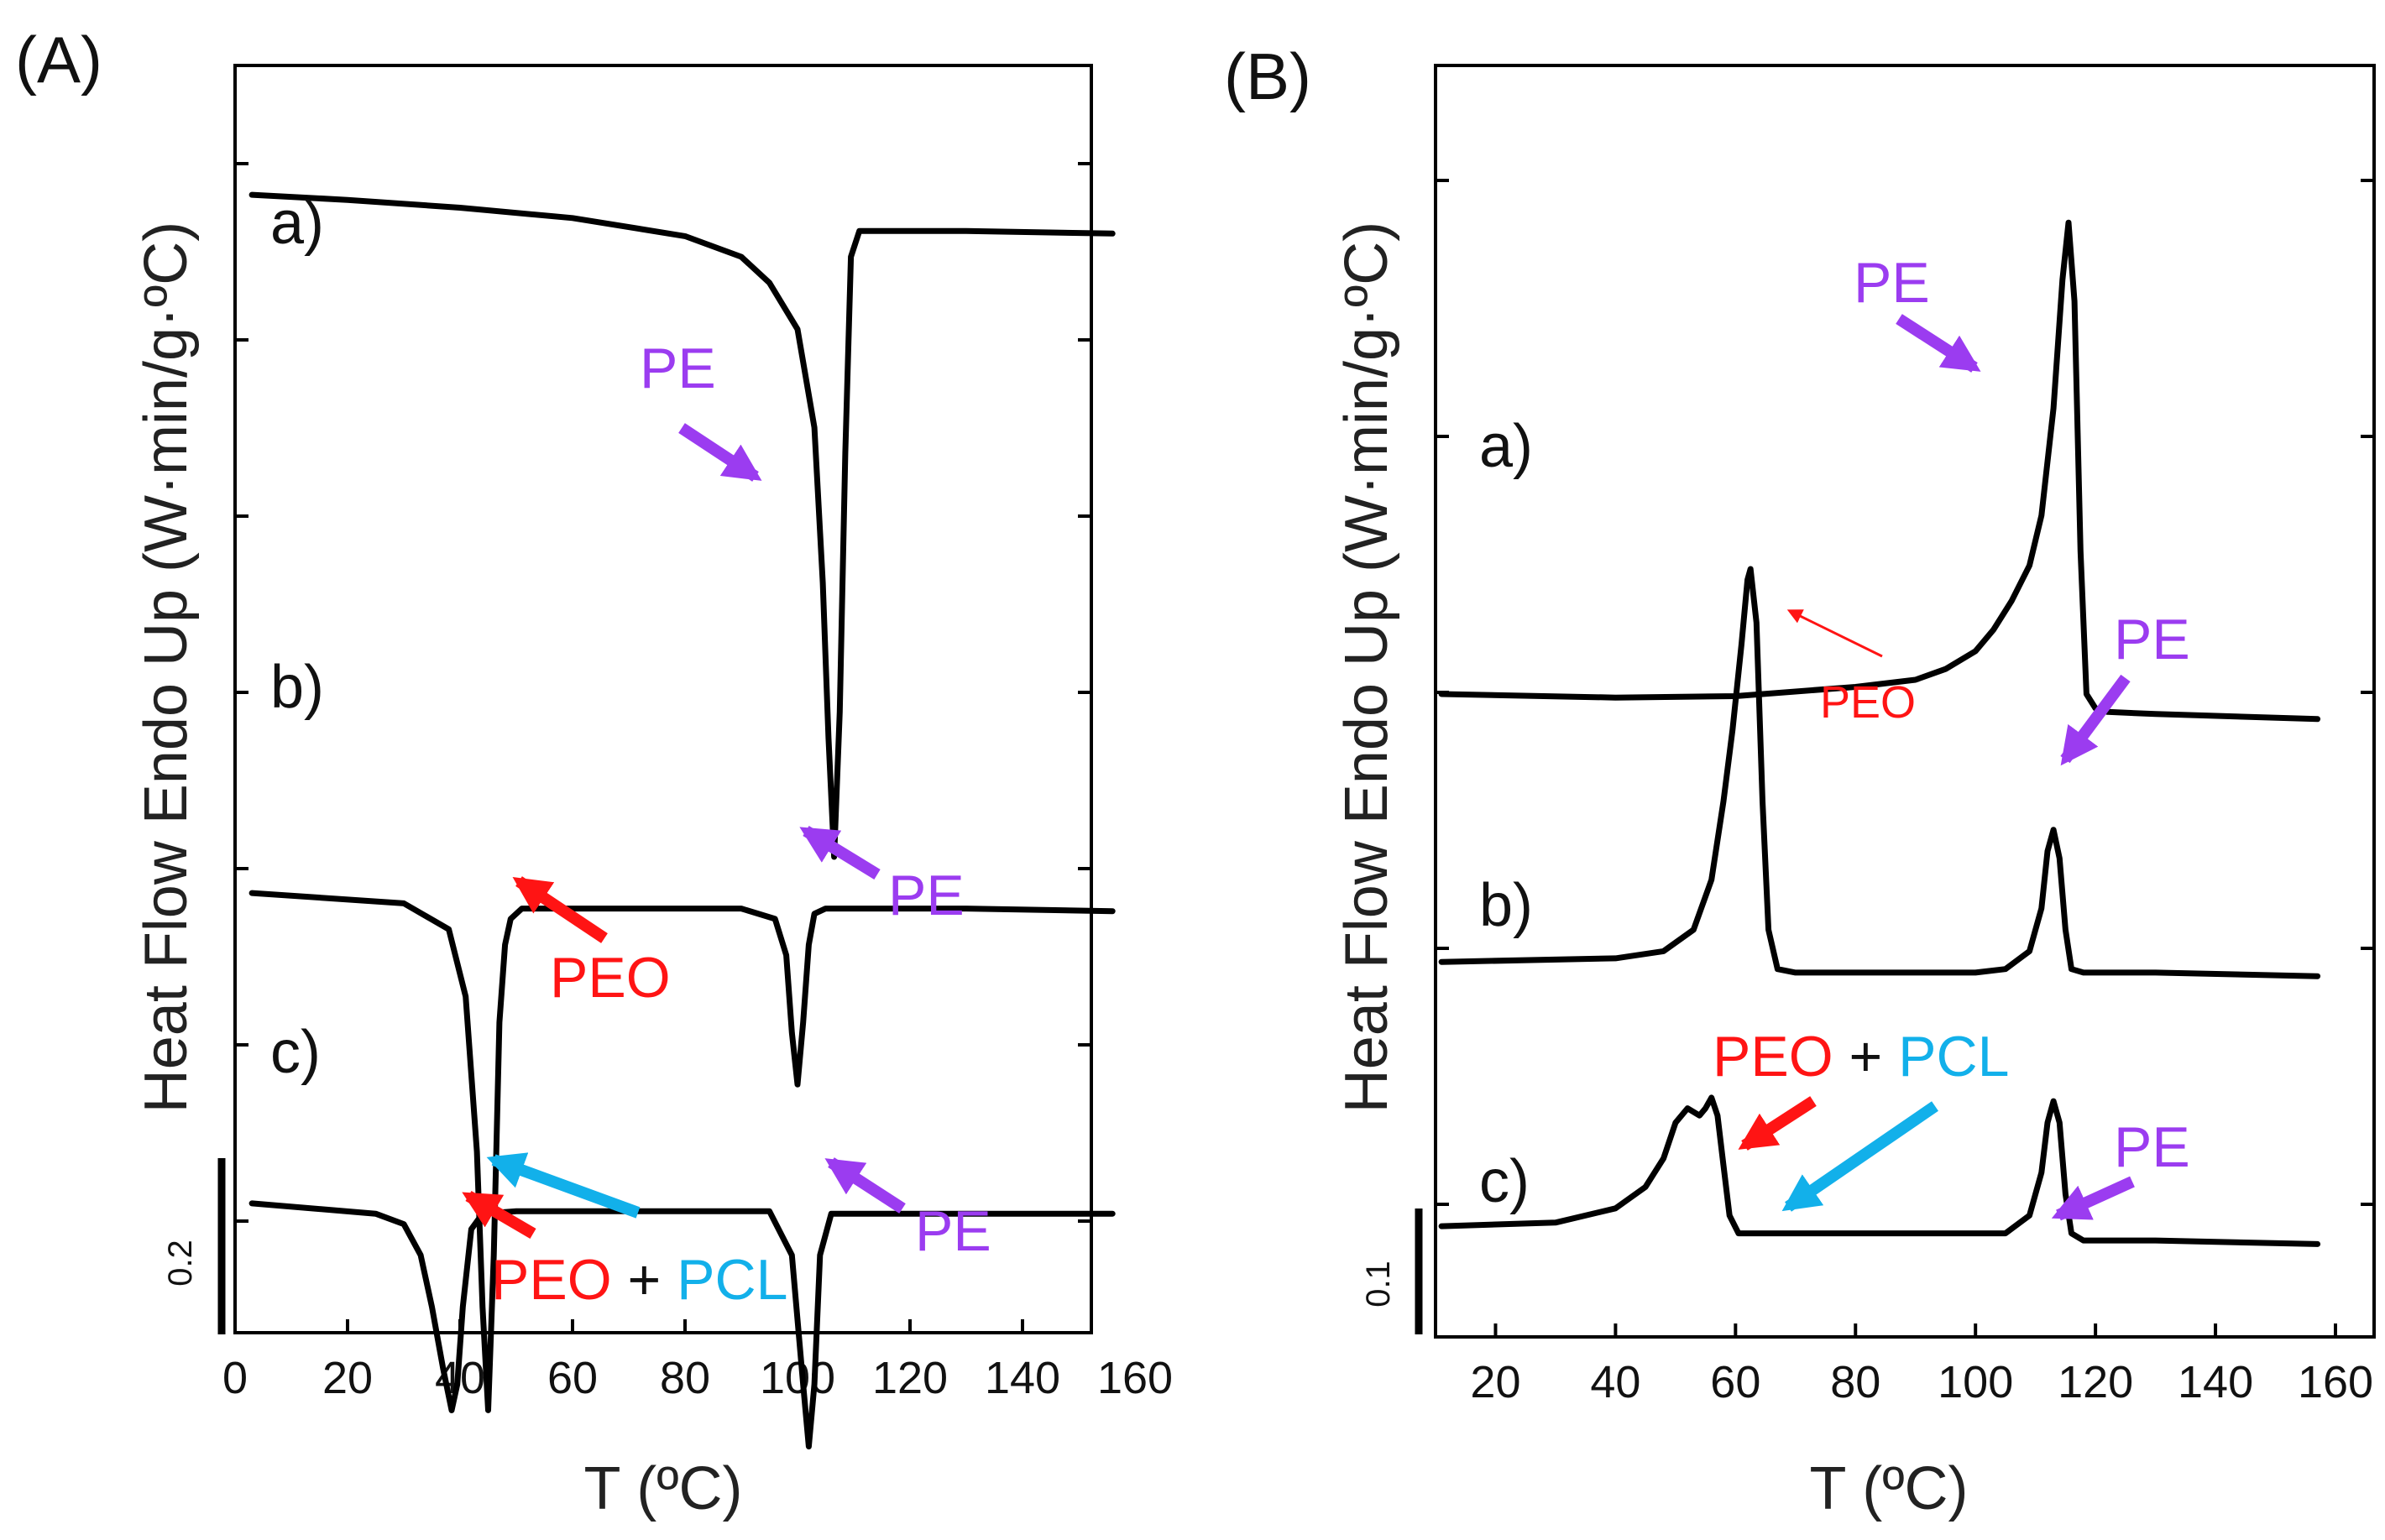 The width and height of the screenshot is (2385, 1540). What do you see at coordinates (1022, 1378) in the screenshot?
I see `panel-a-x-tick-label: 140` at bounding box center [1022, 1378].